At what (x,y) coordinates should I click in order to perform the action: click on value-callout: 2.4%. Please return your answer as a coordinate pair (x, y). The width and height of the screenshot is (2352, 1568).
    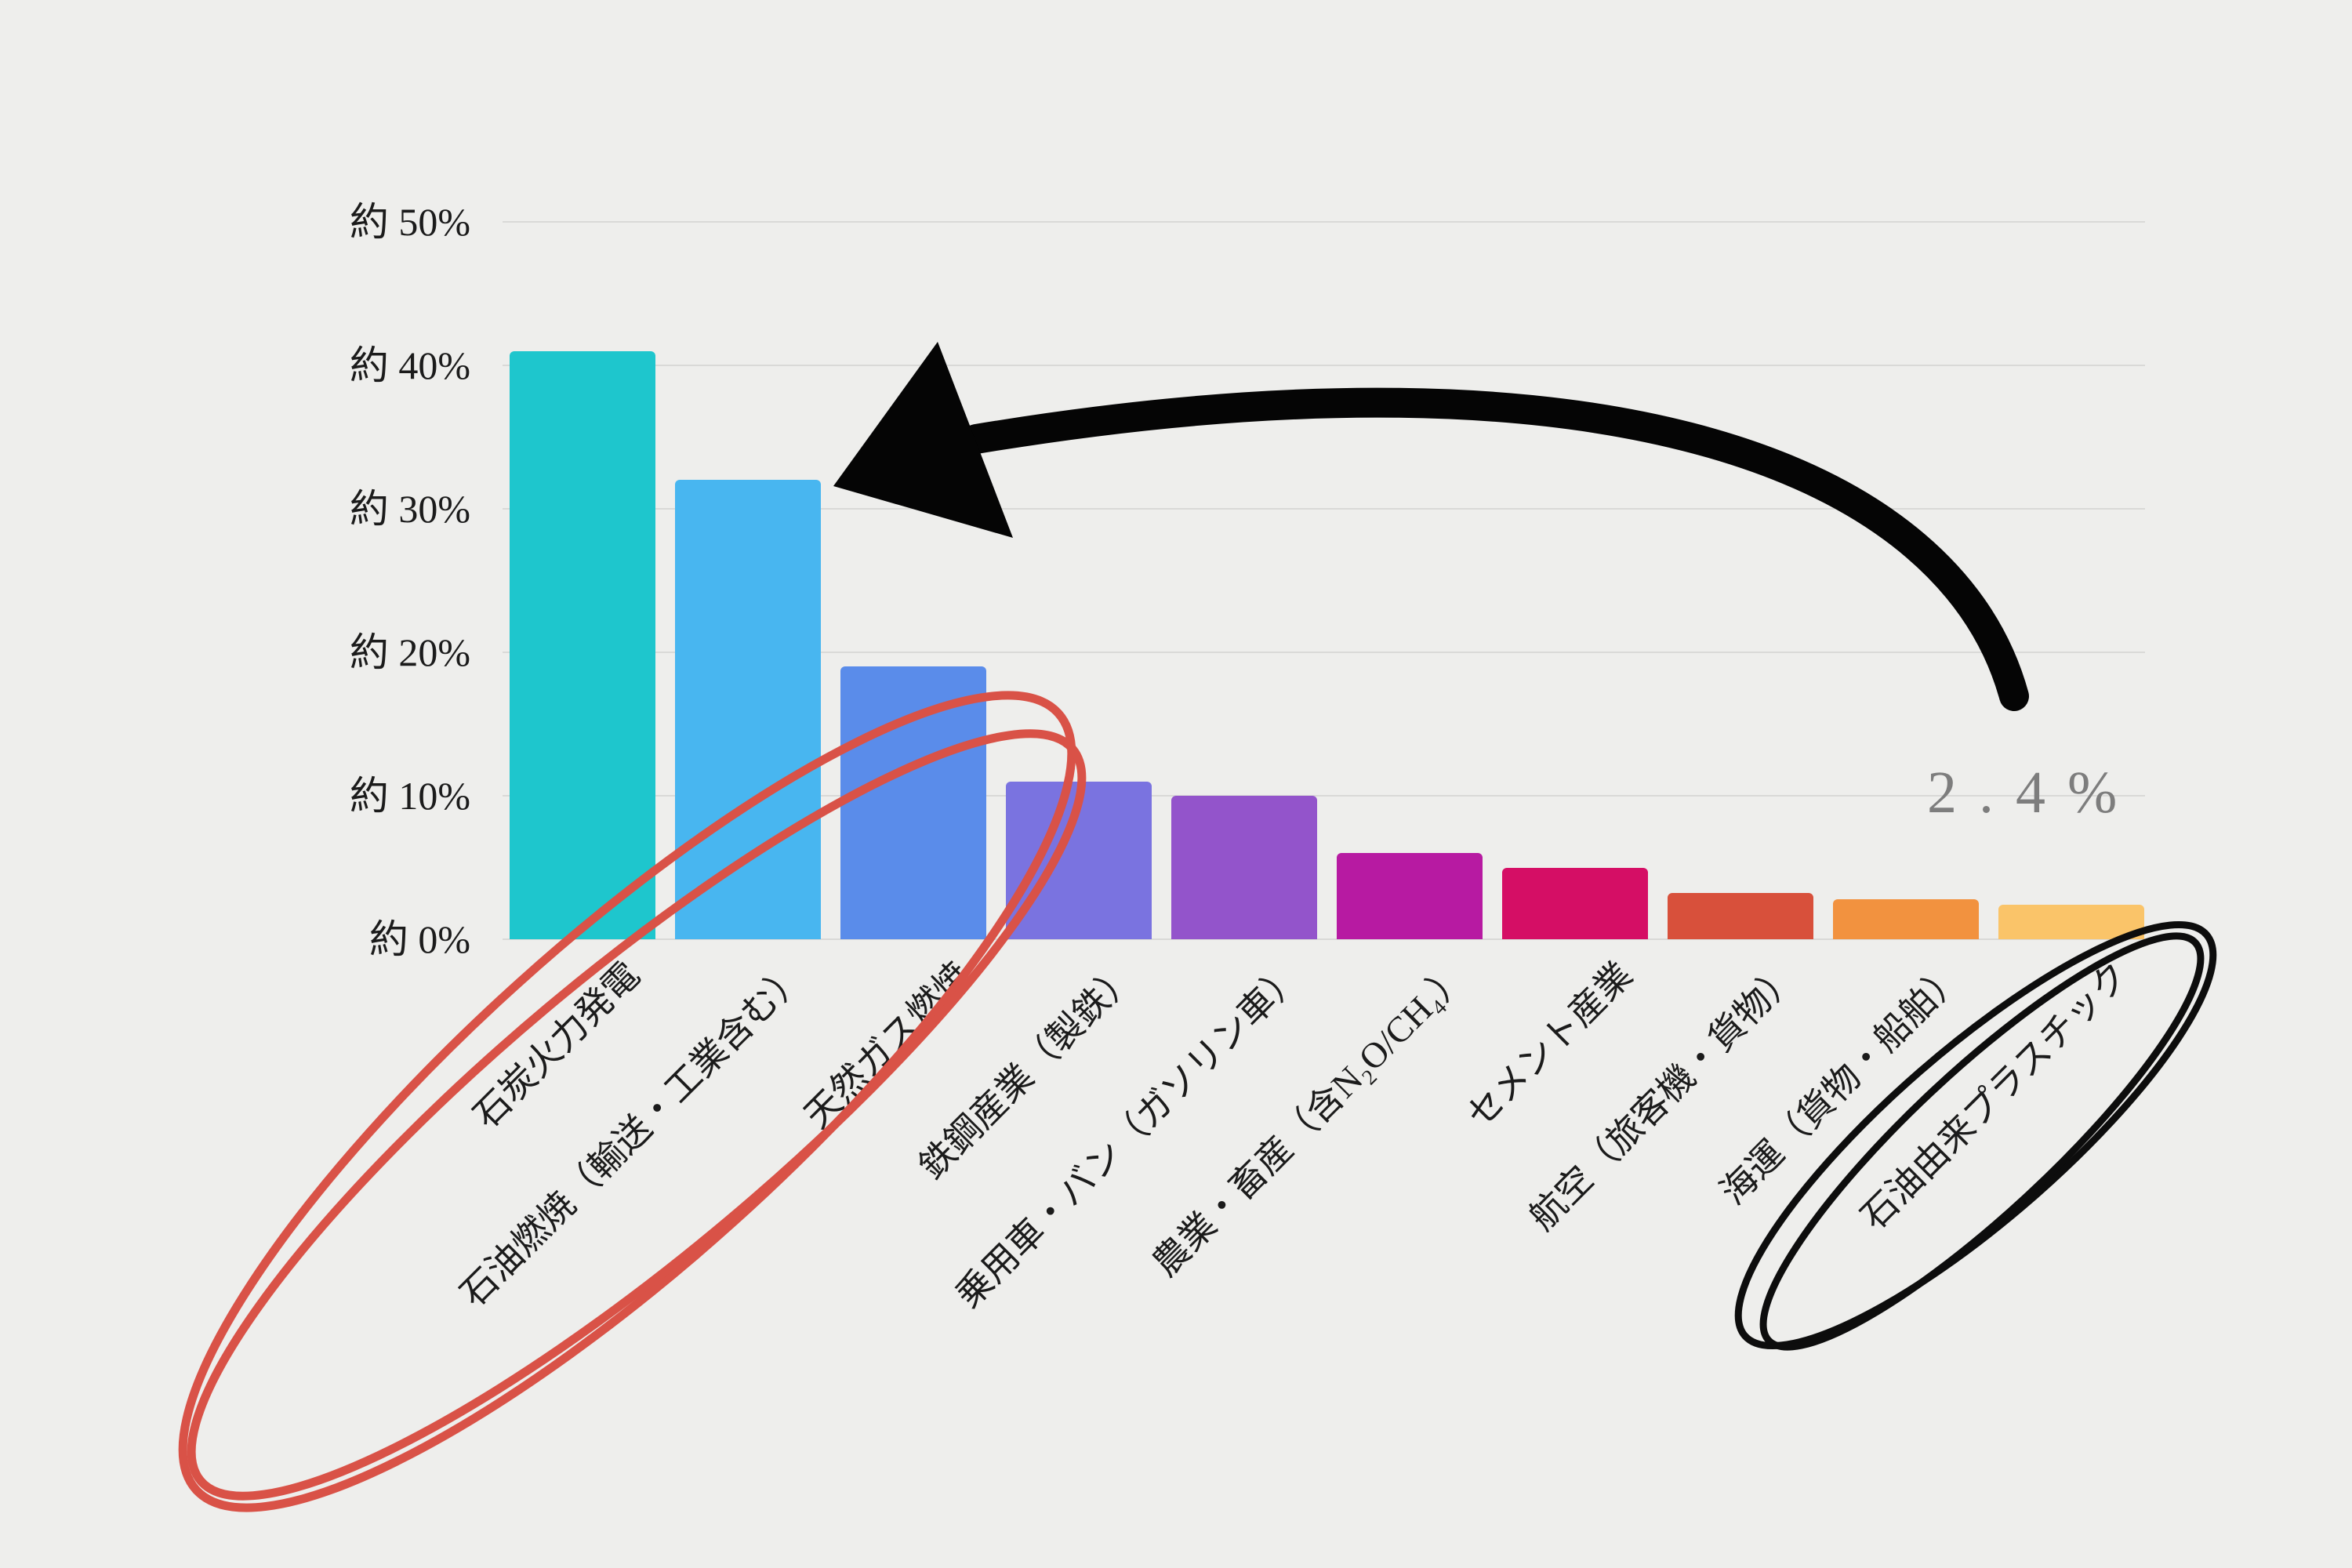
    Looking at the image, I should click on (2033, 793).